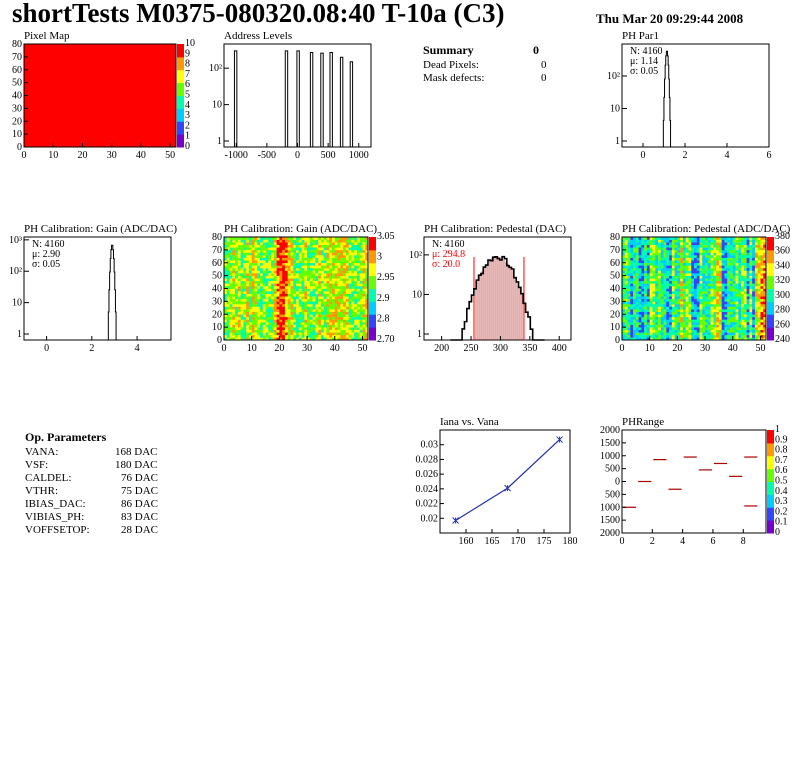  Describe the element at coordinates (386, 277) in the screenshot. I see `gain-map-colorbar-label: 2.95` at that location.